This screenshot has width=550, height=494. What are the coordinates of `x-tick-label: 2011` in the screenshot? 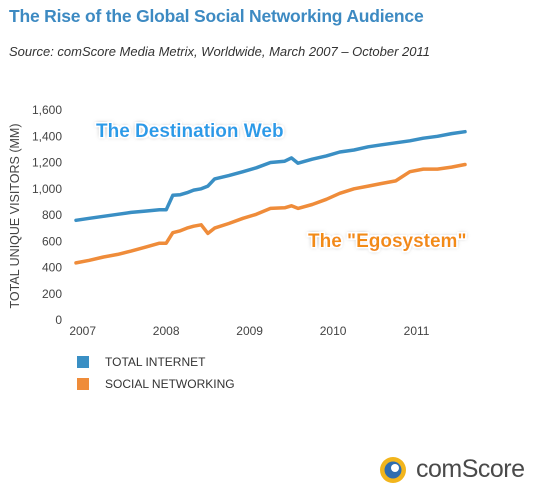 It's located at (417, 331).